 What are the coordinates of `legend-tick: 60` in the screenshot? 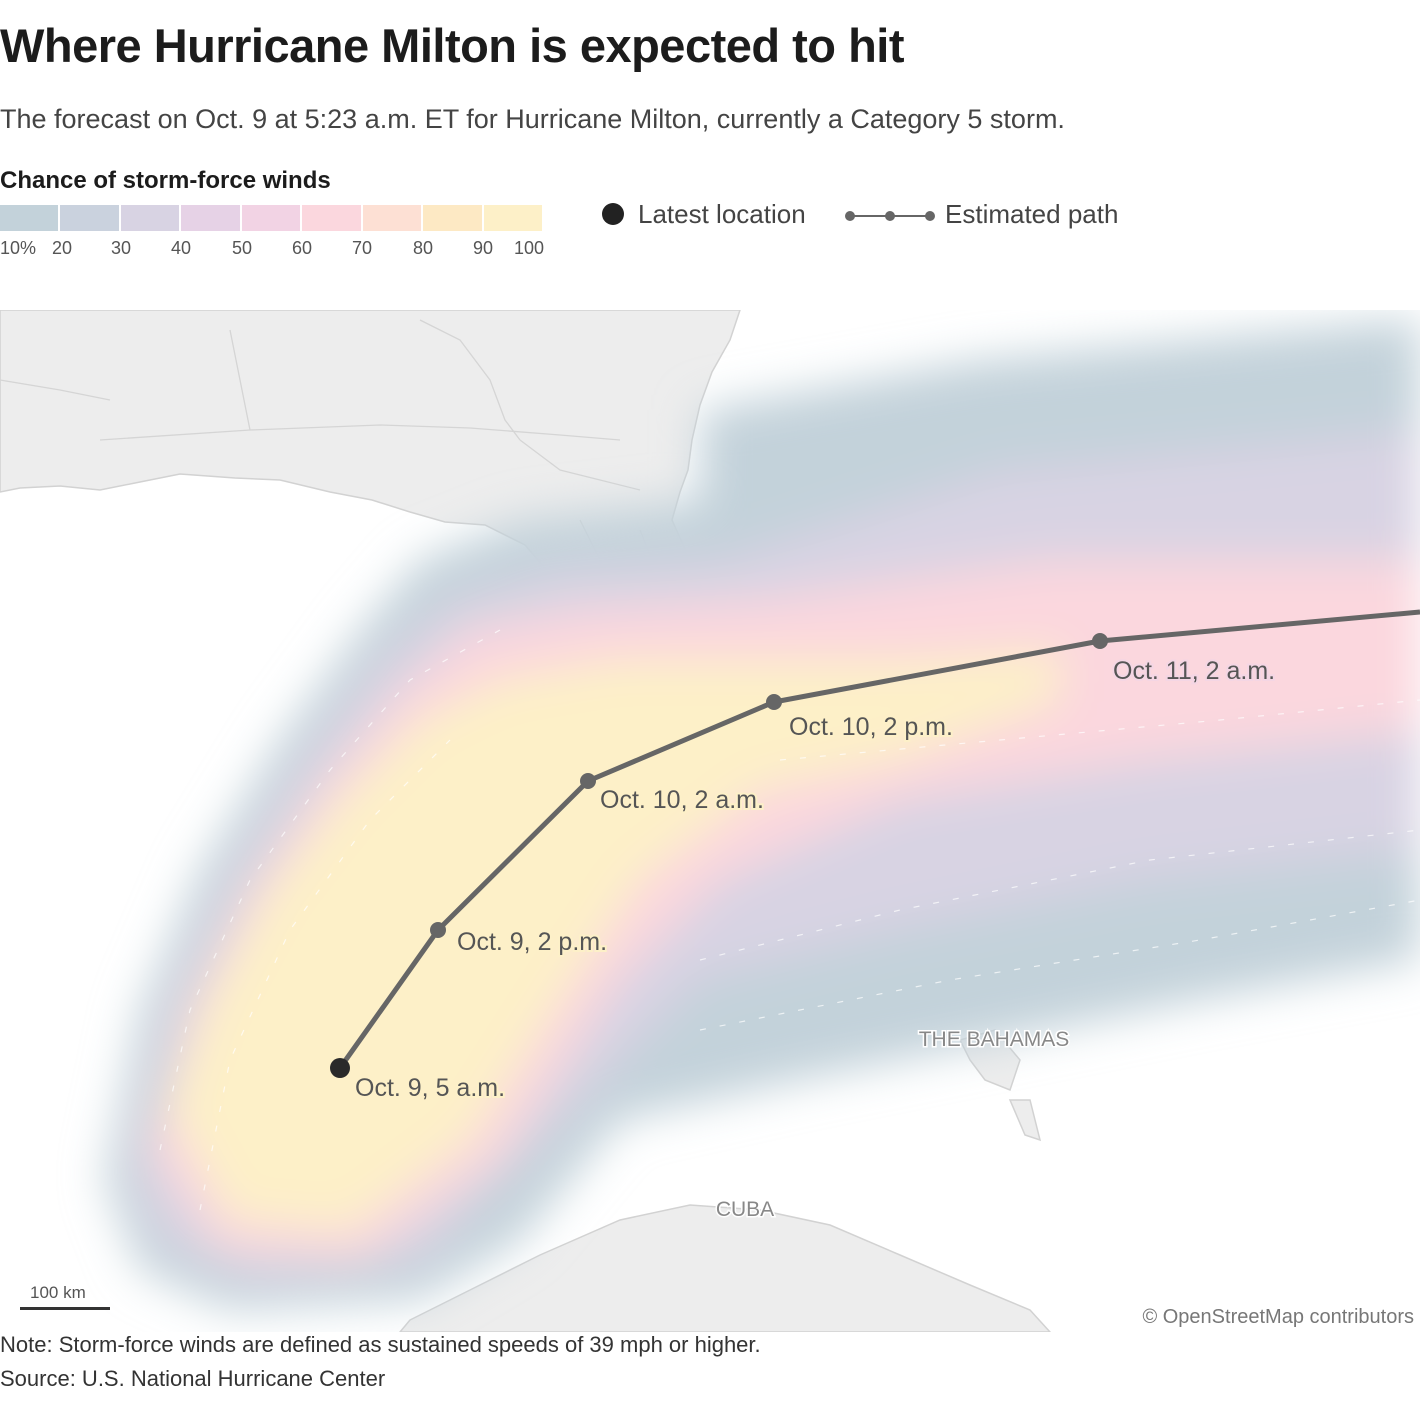 It's located at (302, 248).